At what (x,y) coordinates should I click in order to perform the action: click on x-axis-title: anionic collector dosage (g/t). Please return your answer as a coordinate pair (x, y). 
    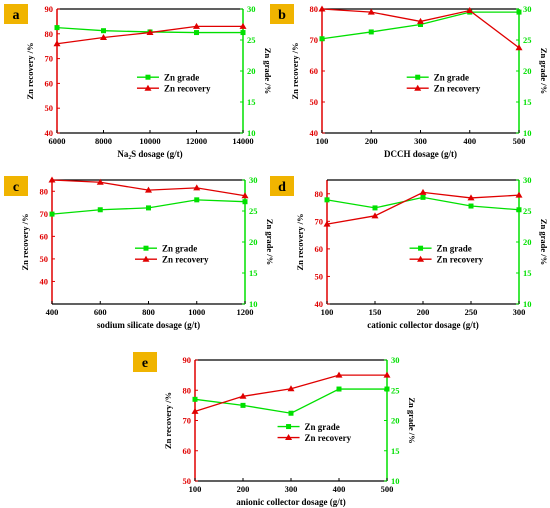
    Looking at the image, I should click on (291, 502).